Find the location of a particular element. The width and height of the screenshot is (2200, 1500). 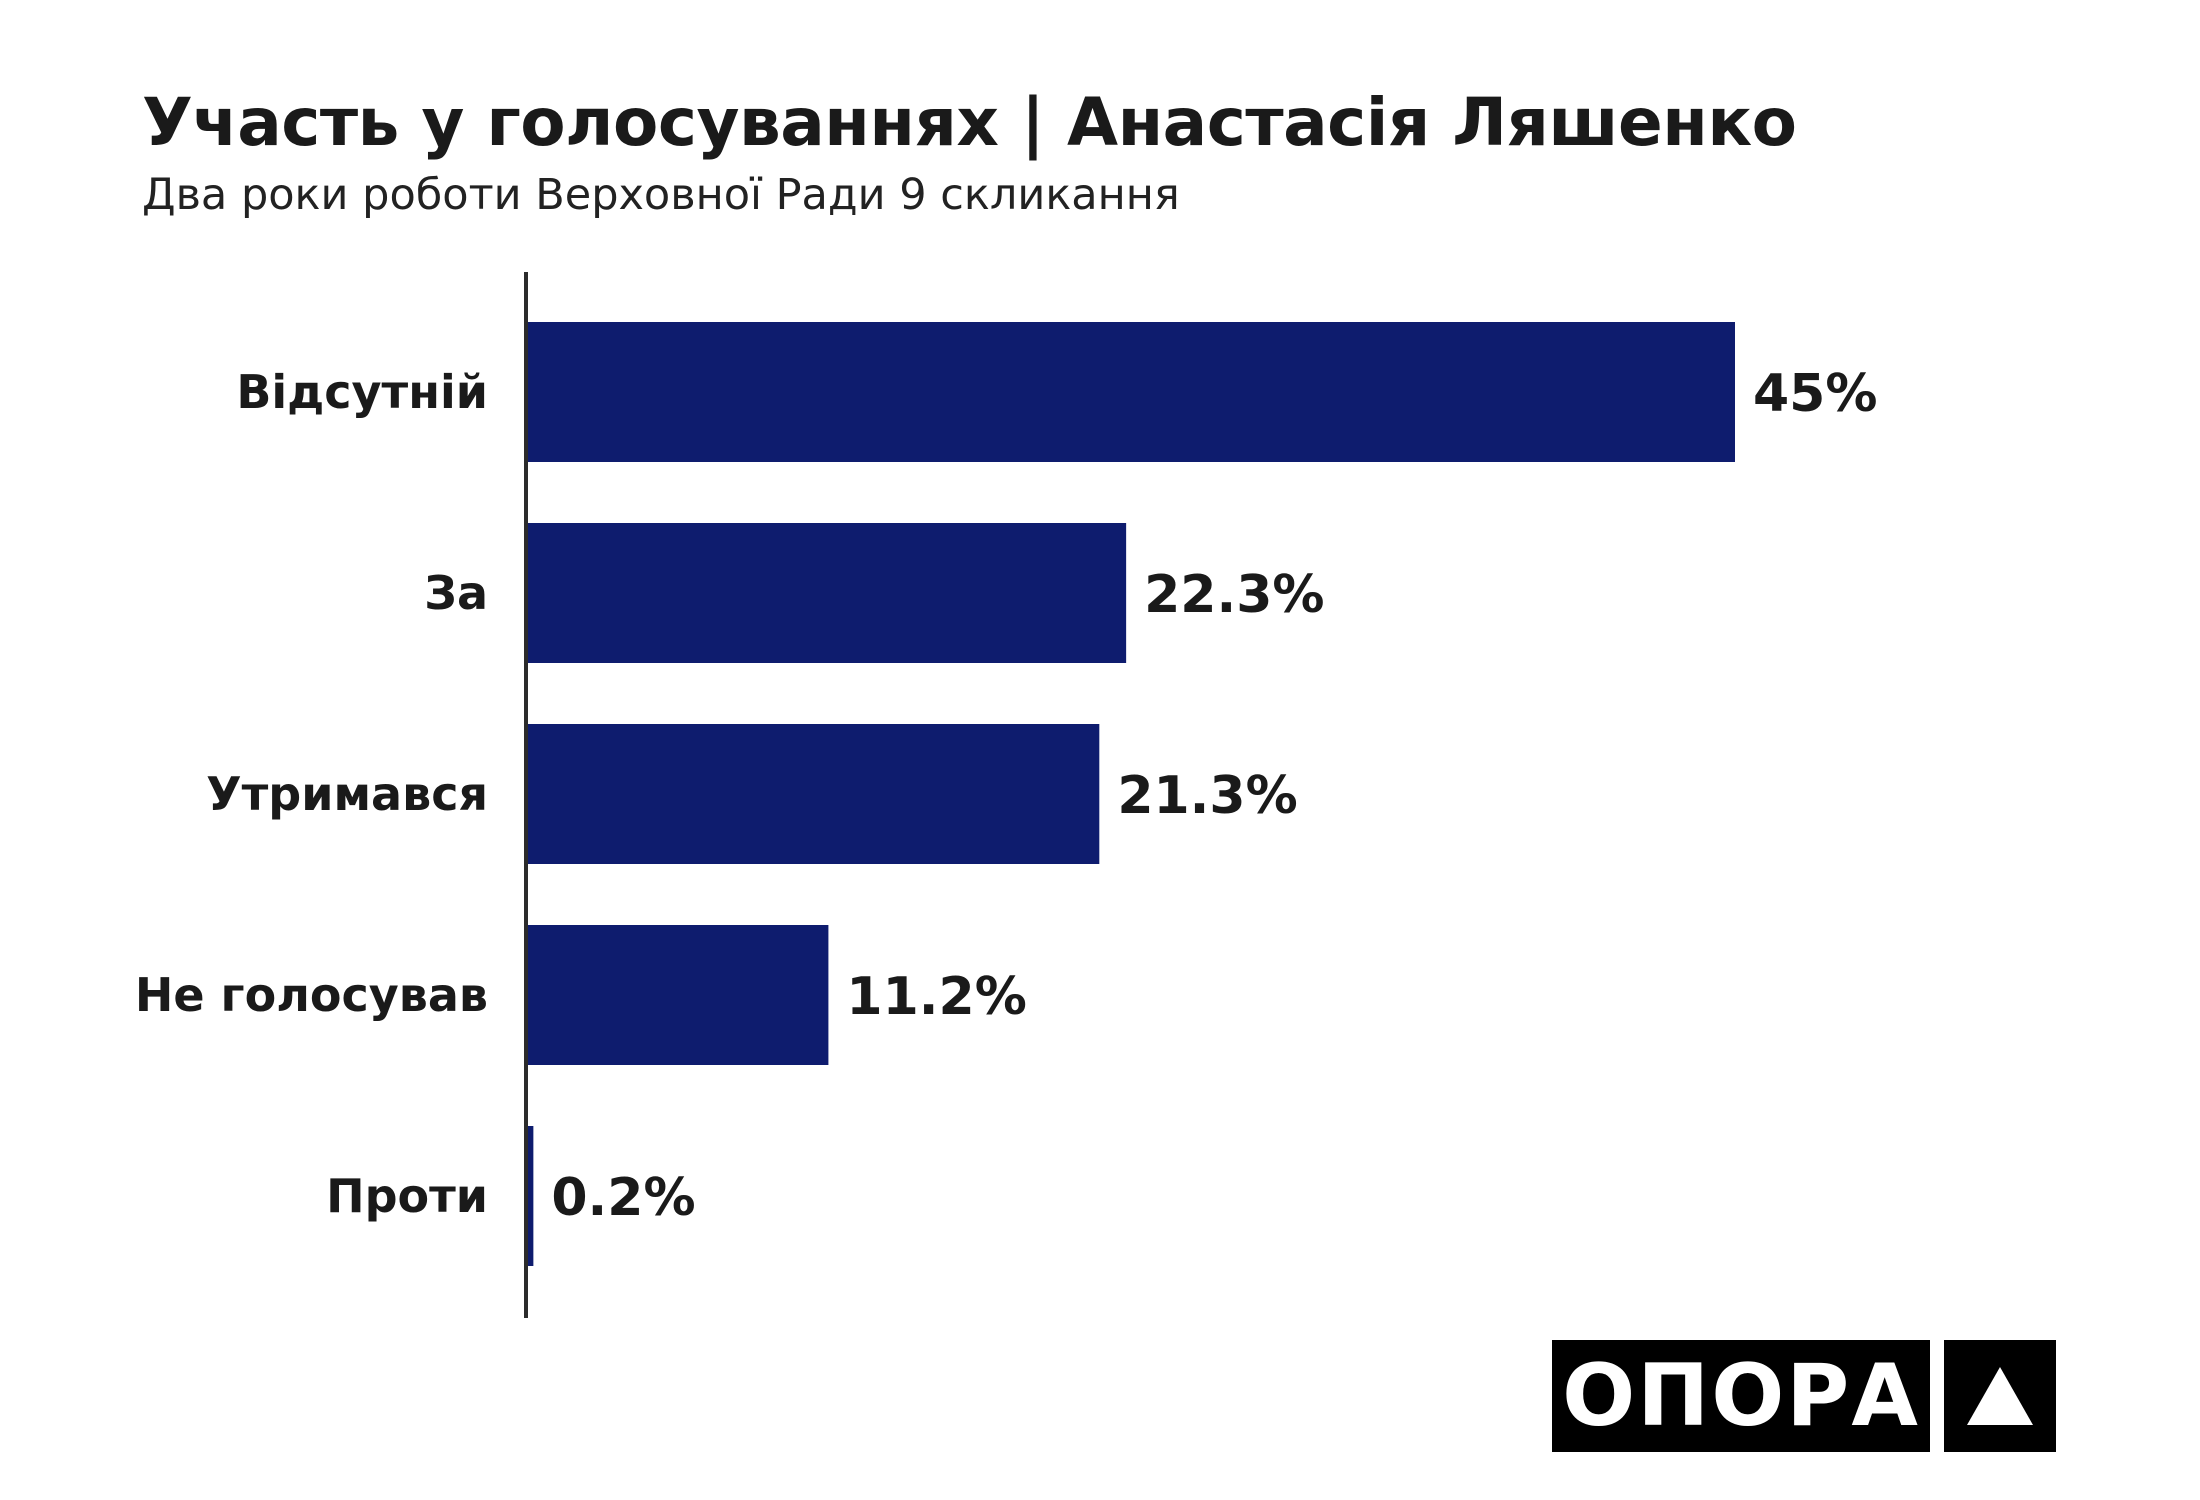

value-label: 11.2% is located at coordinates (936, 997).